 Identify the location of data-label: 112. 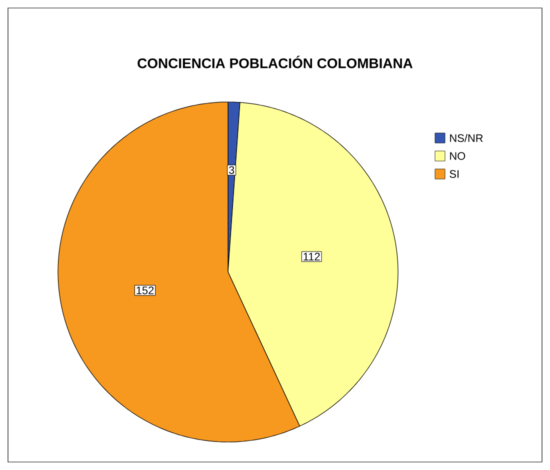
(312, 256).